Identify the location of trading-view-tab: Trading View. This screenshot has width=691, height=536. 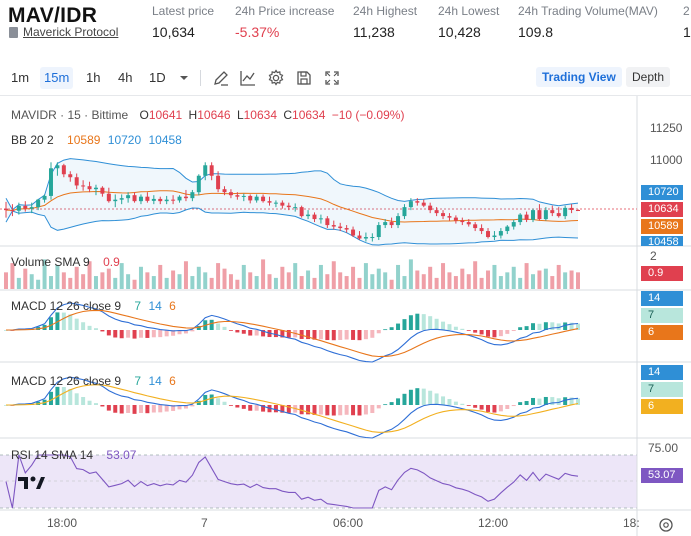
(579, 77).